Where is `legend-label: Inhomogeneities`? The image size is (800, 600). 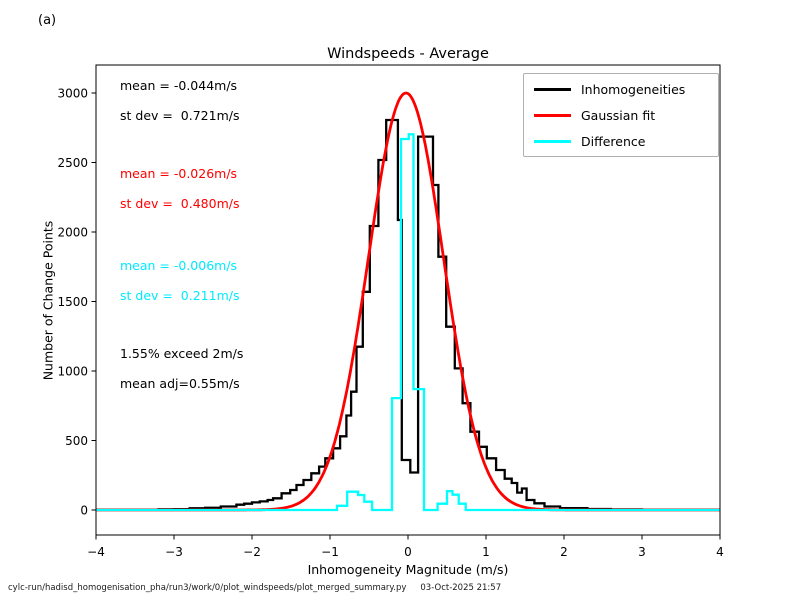 legend-label: Inhomogeneities is located at coordinates (633, 89).